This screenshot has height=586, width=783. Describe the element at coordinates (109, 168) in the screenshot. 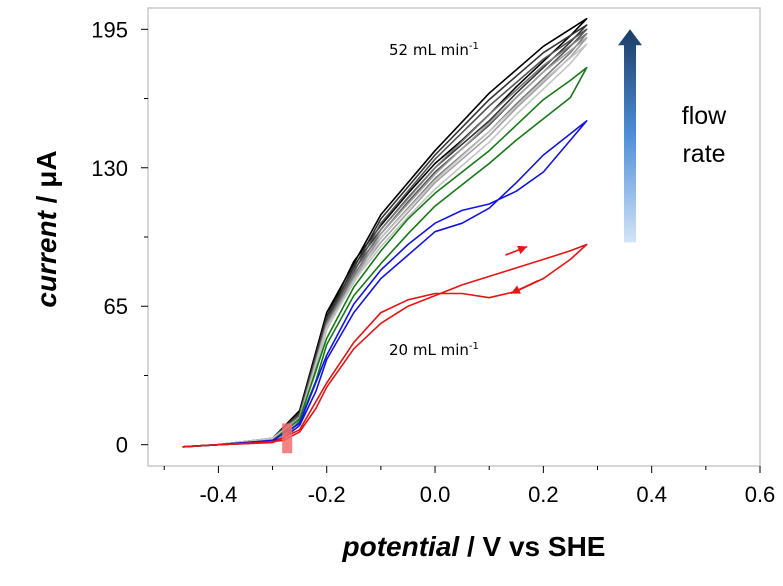

I see `y-tick-label: 130` at that location.